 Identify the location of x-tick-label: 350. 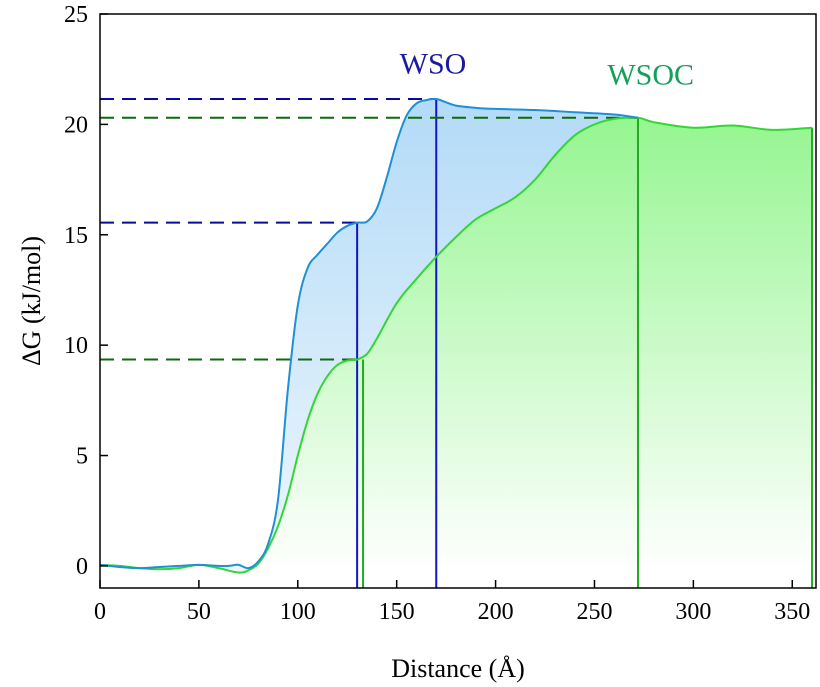
(792, 612).